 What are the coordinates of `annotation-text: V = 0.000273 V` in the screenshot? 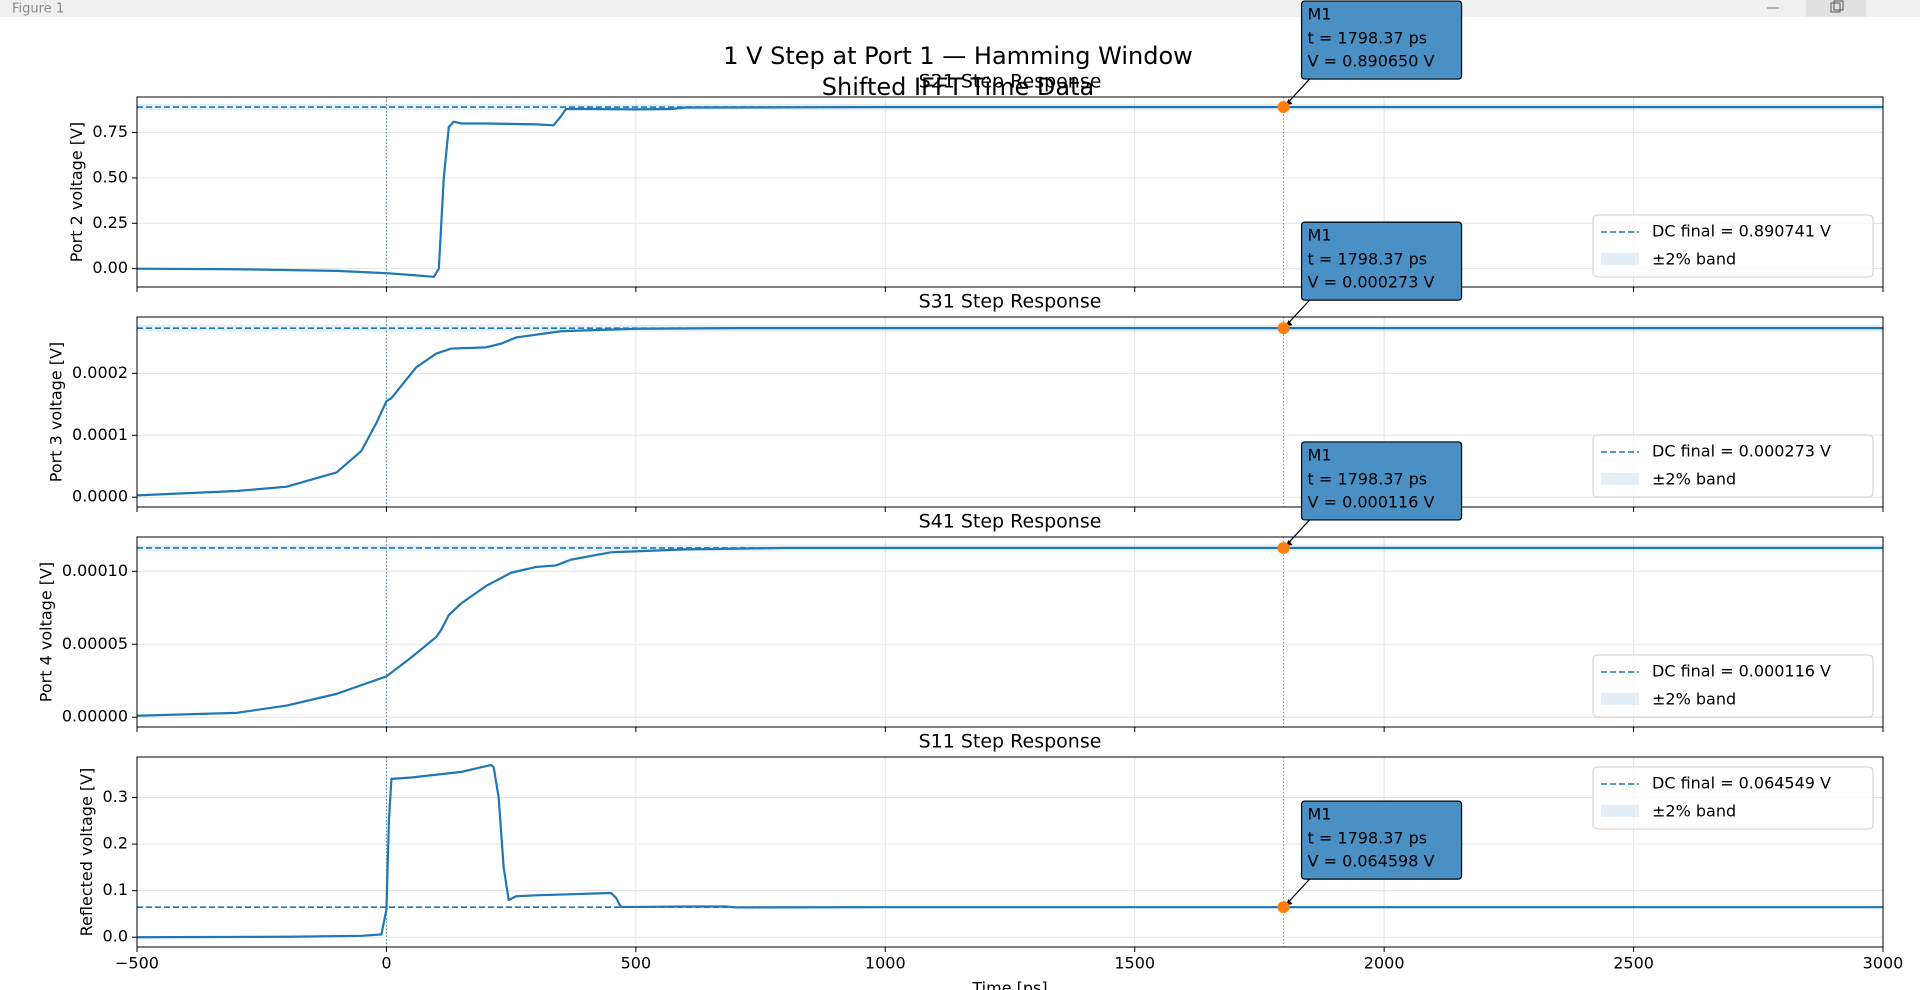 It's located at (1371, 282).